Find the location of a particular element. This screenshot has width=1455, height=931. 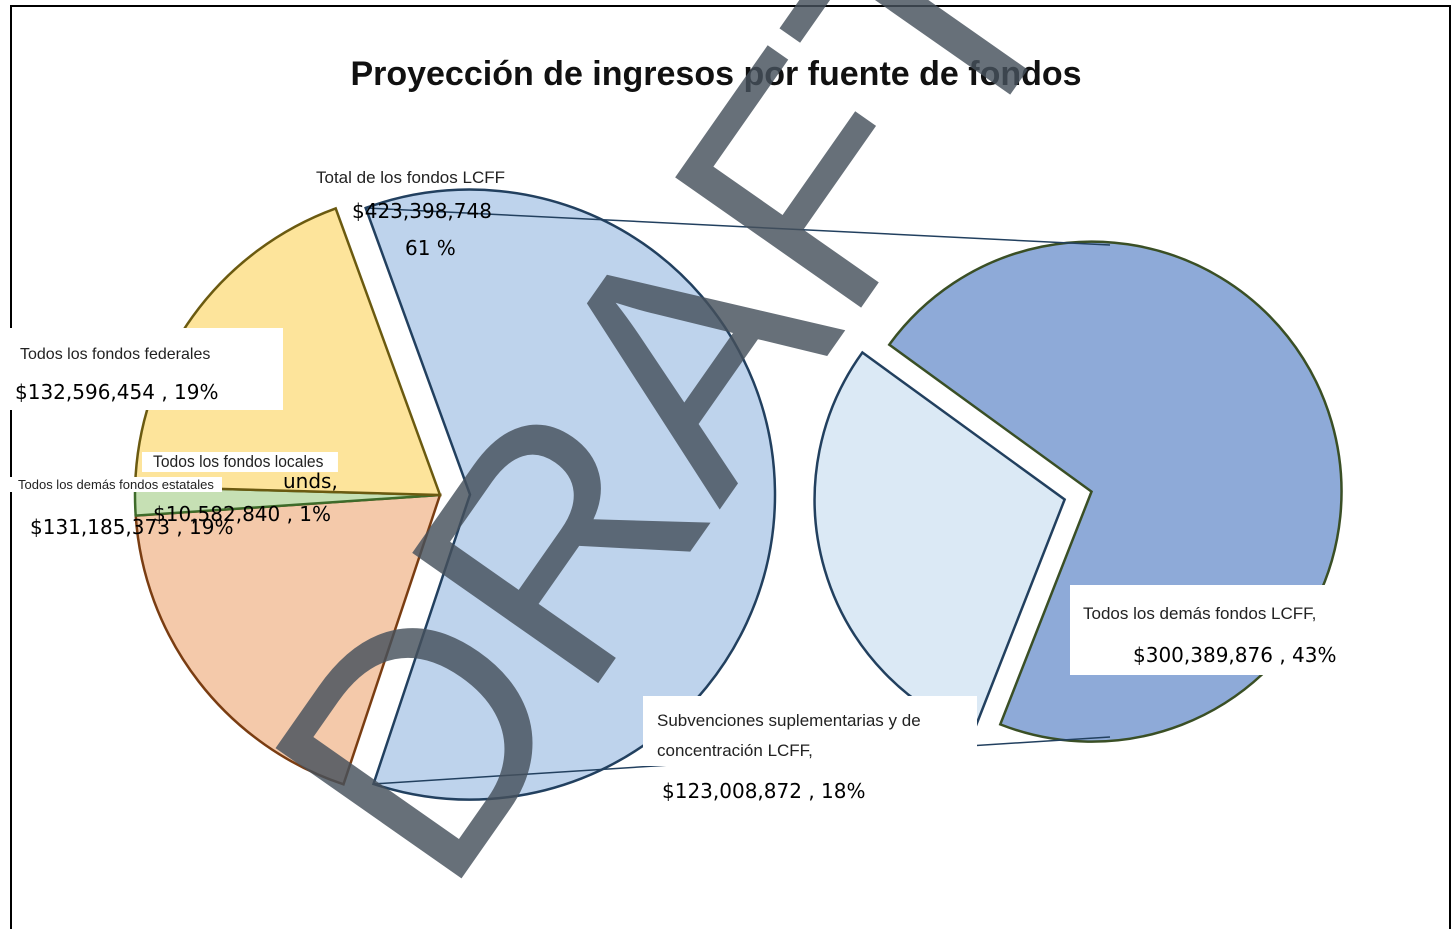

value-label: $123,008,872 , 18% is located at coordinates (764, 791).